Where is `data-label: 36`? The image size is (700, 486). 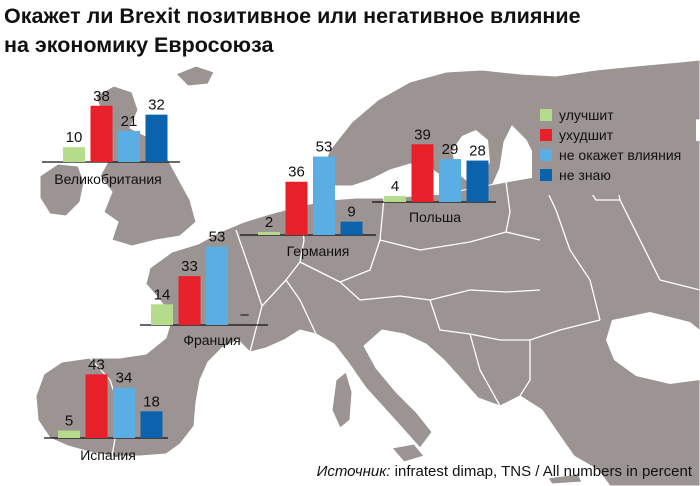
data-label: 36 is located at coordinates (296, 172).